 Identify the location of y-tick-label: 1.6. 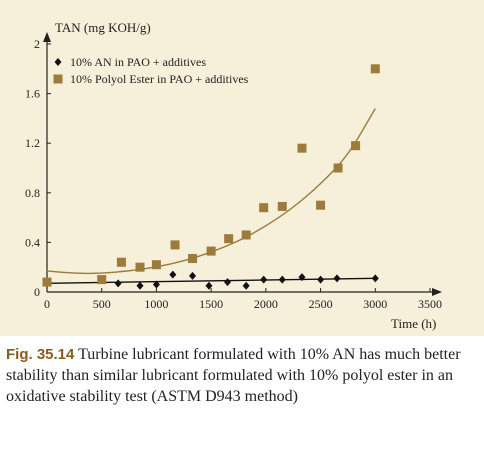
(32, 94).